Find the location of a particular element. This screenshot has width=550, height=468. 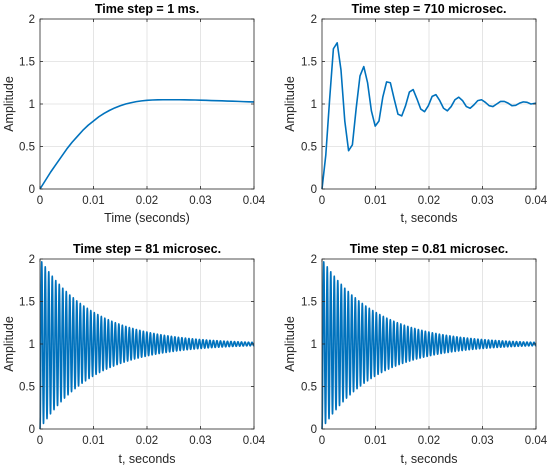

subplot-2-ylabel: Amplitude is located at coordinates (290, 104).